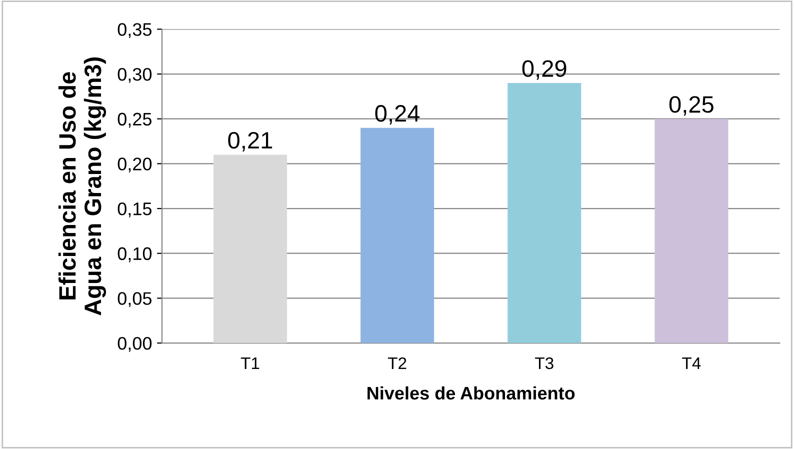  What do you see at coordinates (544, 363) in the screenshot?
I see `x-tick-label: T3` at bounding box center [544, 363].